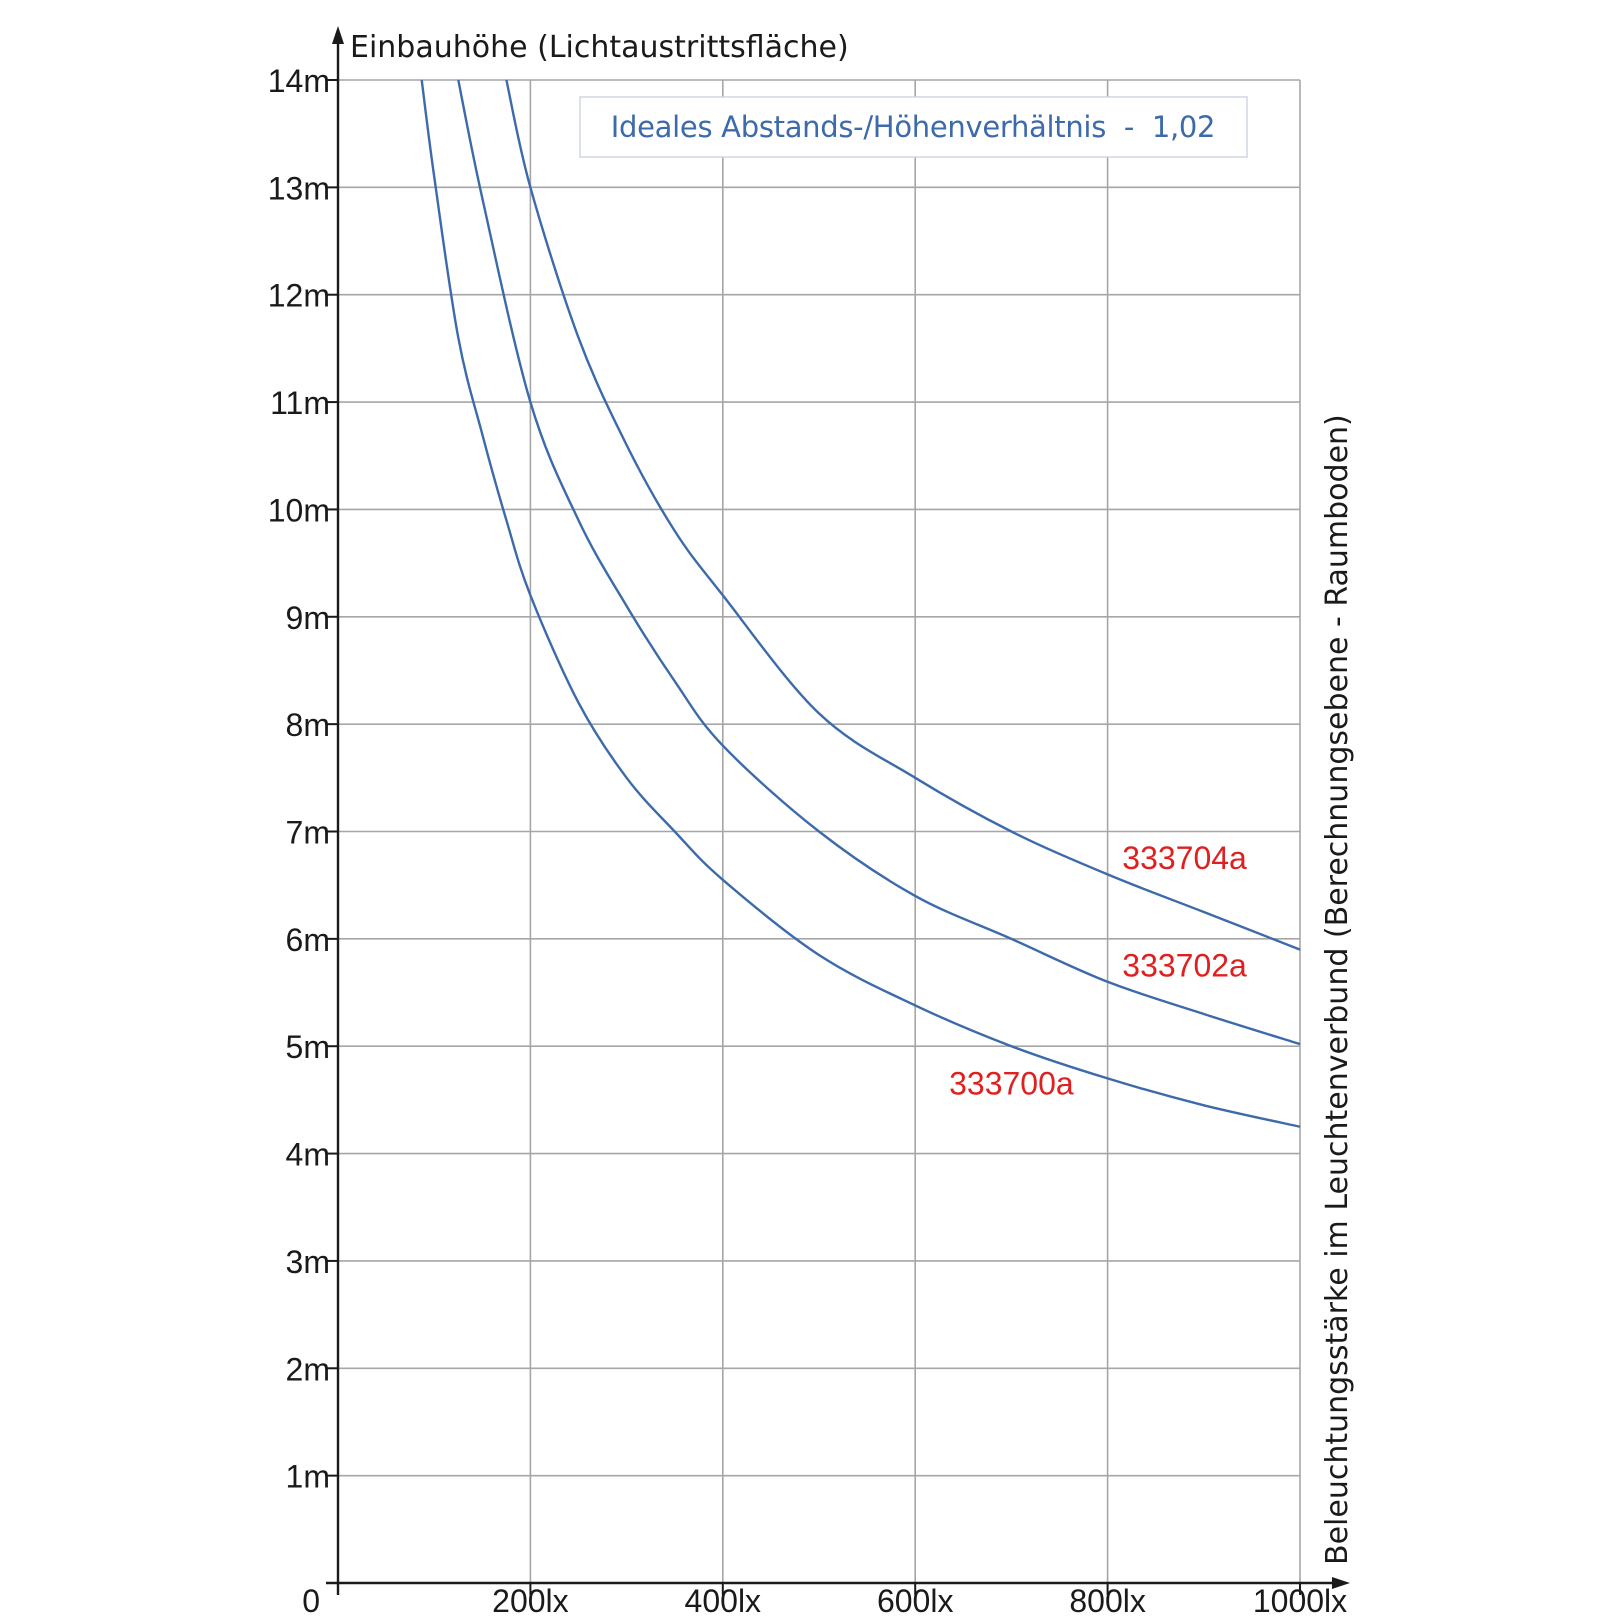 This screenshot has height=1620, width=1620. What do you see at coordinates (308, 1047) in the screenshot?
I see `y-tick-label: 5m` at bounding box center [308, 1047].